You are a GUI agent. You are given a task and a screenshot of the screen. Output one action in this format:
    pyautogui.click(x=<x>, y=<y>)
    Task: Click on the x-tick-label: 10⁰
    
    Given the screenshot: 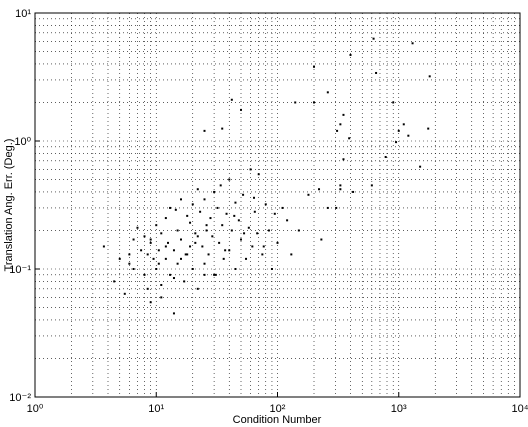 What is the action you would take?
    pyautogui.click(x=35, y=409)
    